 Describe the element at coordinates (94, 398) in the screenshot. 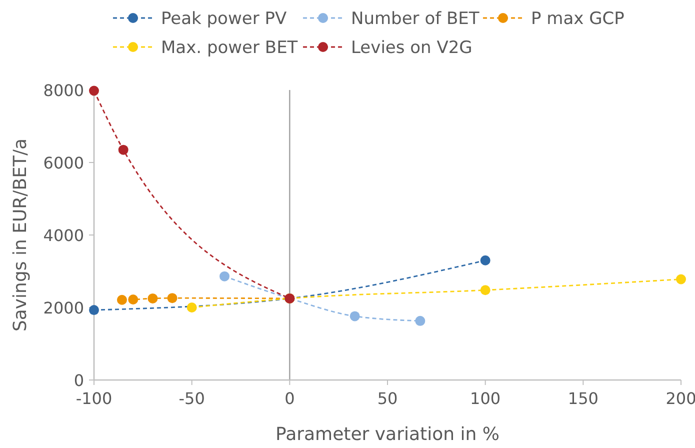

I see `x-tick-label: -100` at that location.